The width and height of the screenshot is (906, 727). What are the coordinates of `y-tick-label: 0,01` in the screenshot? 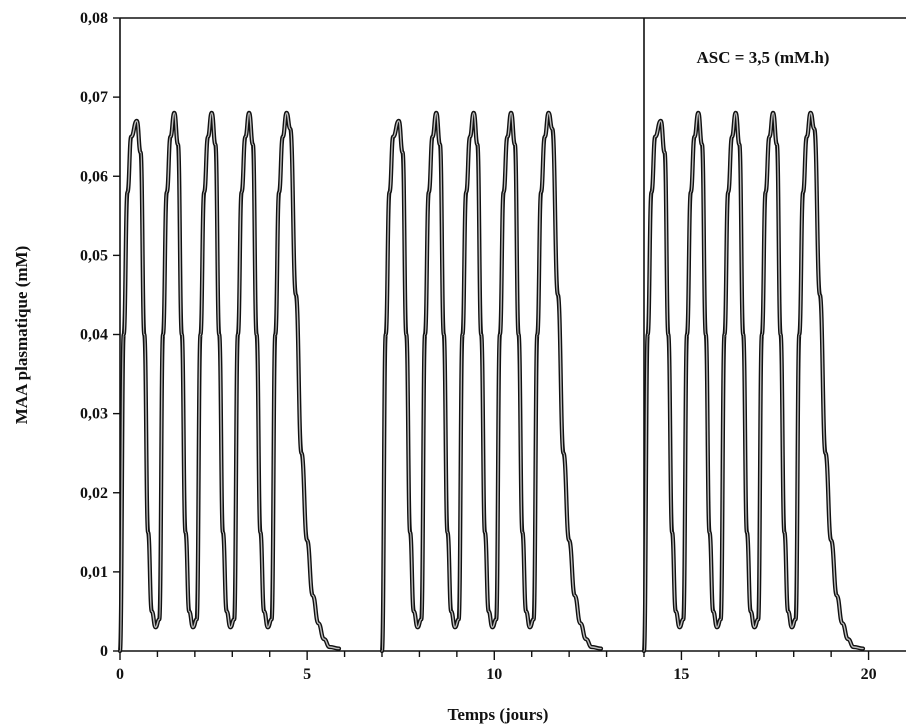 It's located at (94, 572).